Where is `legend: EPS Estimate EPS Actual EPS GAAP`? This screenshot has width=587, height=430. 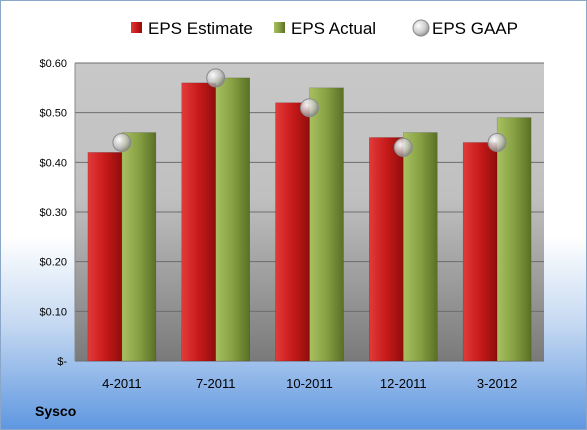
legend: EPS Estimate EPS Actual EPS GAAP is located at coordinates (324, 28).